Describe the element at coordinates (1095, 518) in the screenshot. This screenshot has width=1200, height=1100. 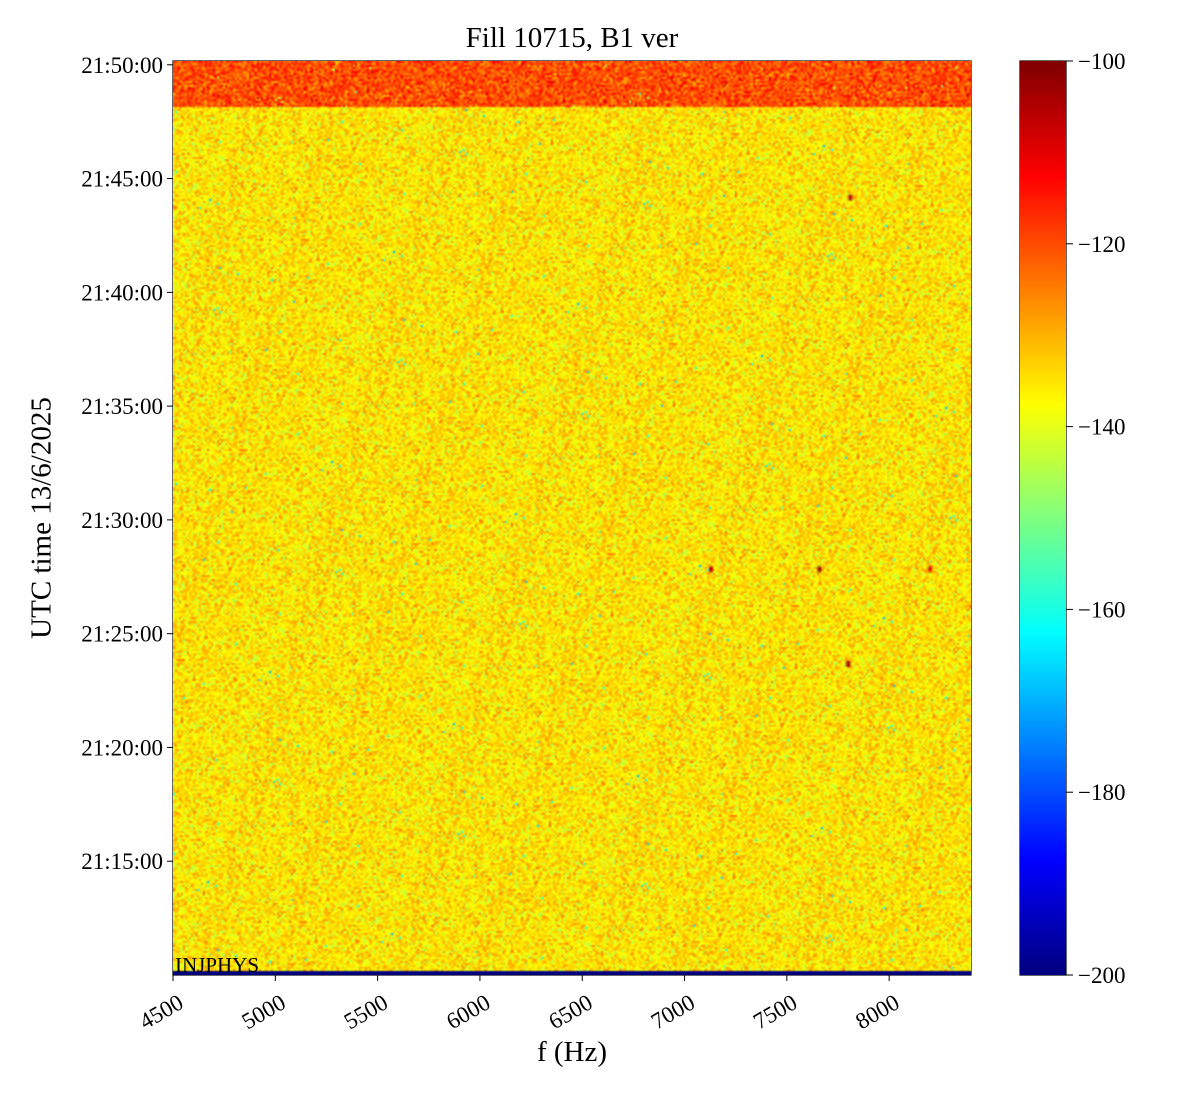
I see `colorbar-ticks: −200 −180 −160 −140 −120 −100` at that location.